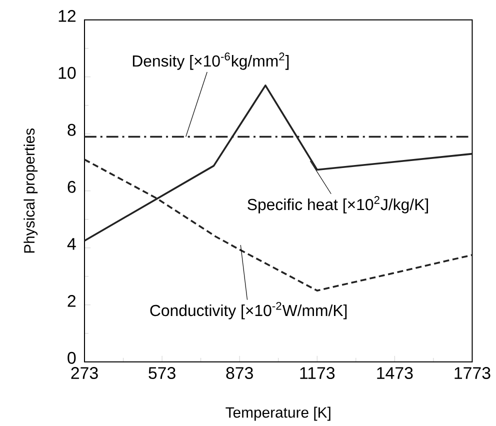 This screenshot has height=426, width=496. Describe the element at coordinates (248, 311) in the screenshot. I see `annotation: Conductivity [×10$^{-2}$W/mm/K]` at that location.